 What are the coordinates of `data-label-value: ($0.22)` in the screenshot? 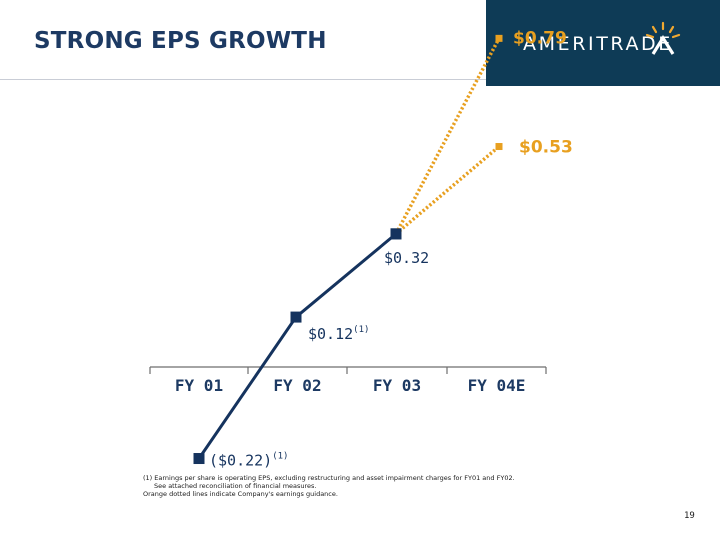 It's located at (240, 461).